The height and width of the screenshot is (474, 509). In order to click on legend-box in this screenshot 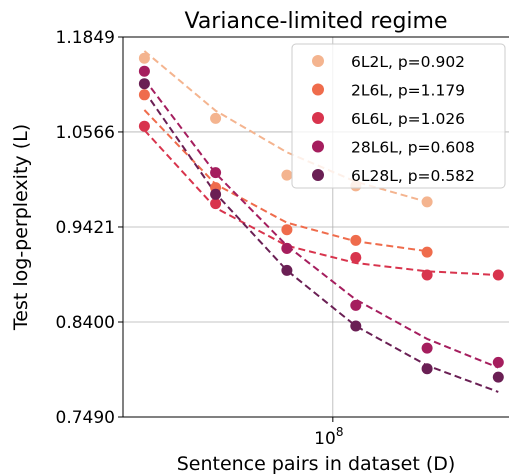, I will do `click(398, 116)`.